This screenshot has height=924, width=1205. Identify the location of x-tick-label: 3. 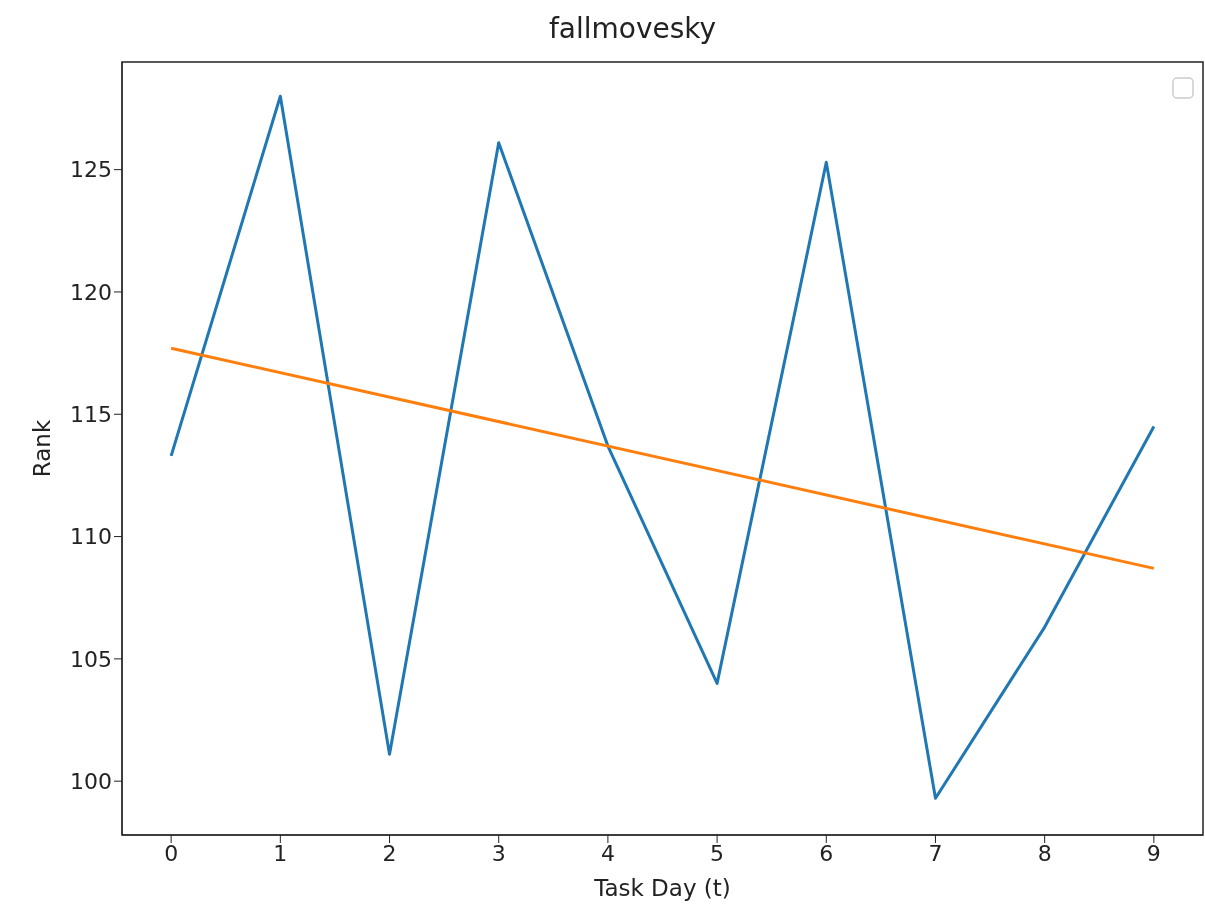
(498, 853).